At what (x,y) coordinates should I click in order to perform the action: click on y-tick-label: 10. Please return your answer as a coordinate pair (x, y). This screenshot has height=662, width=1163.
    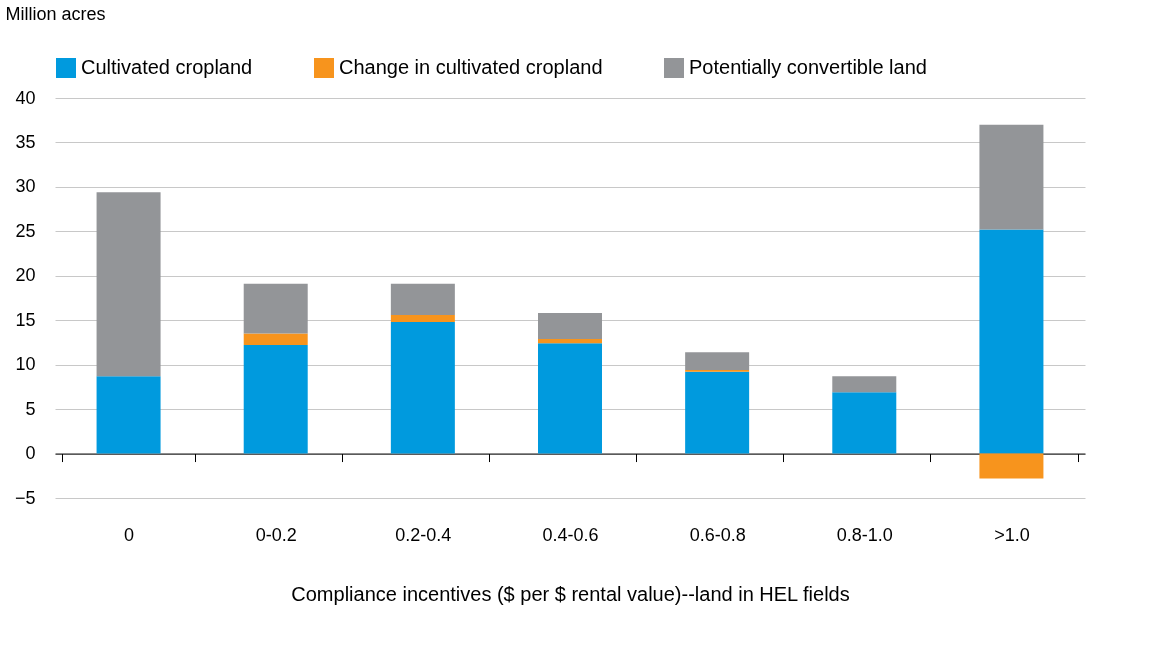
    Looking at the image, I should click on (25, 364).